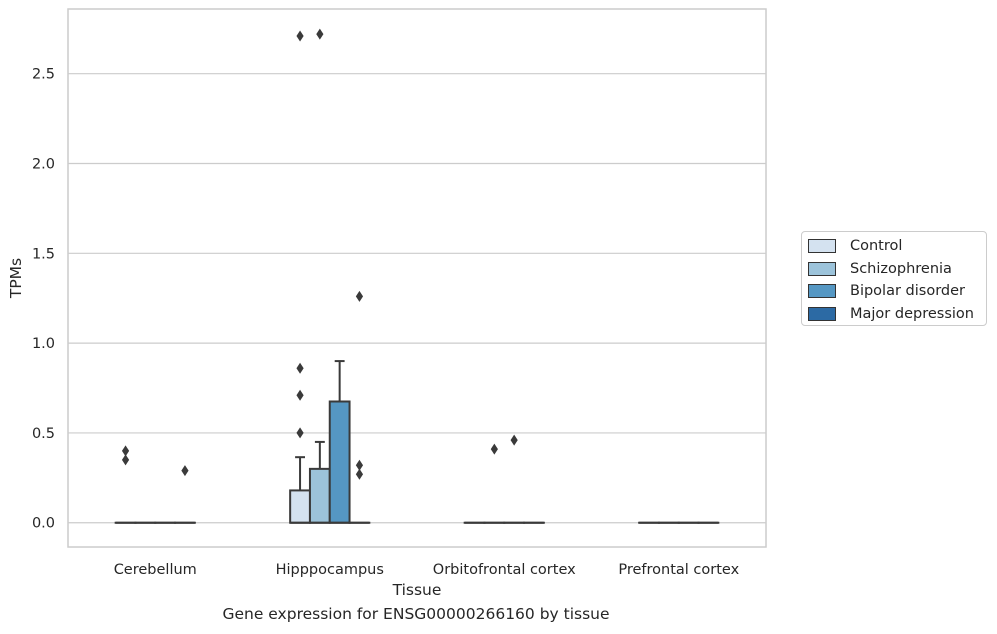  Describe the element at coordinates (43, 434) in the screenshot. I see `y-tick-label: 0.5` at that location.